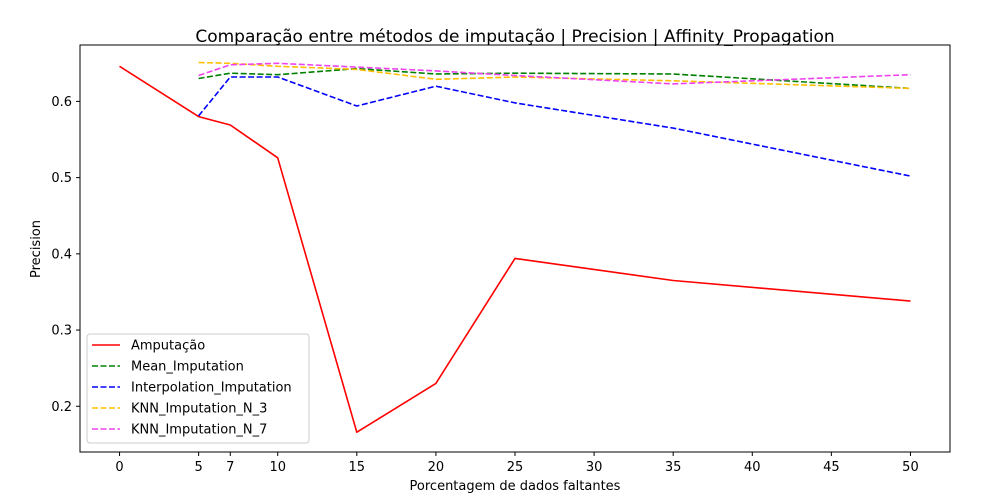 This screenshot has width=1000, height=500. I want to click on legend-box, so click(198, 388).